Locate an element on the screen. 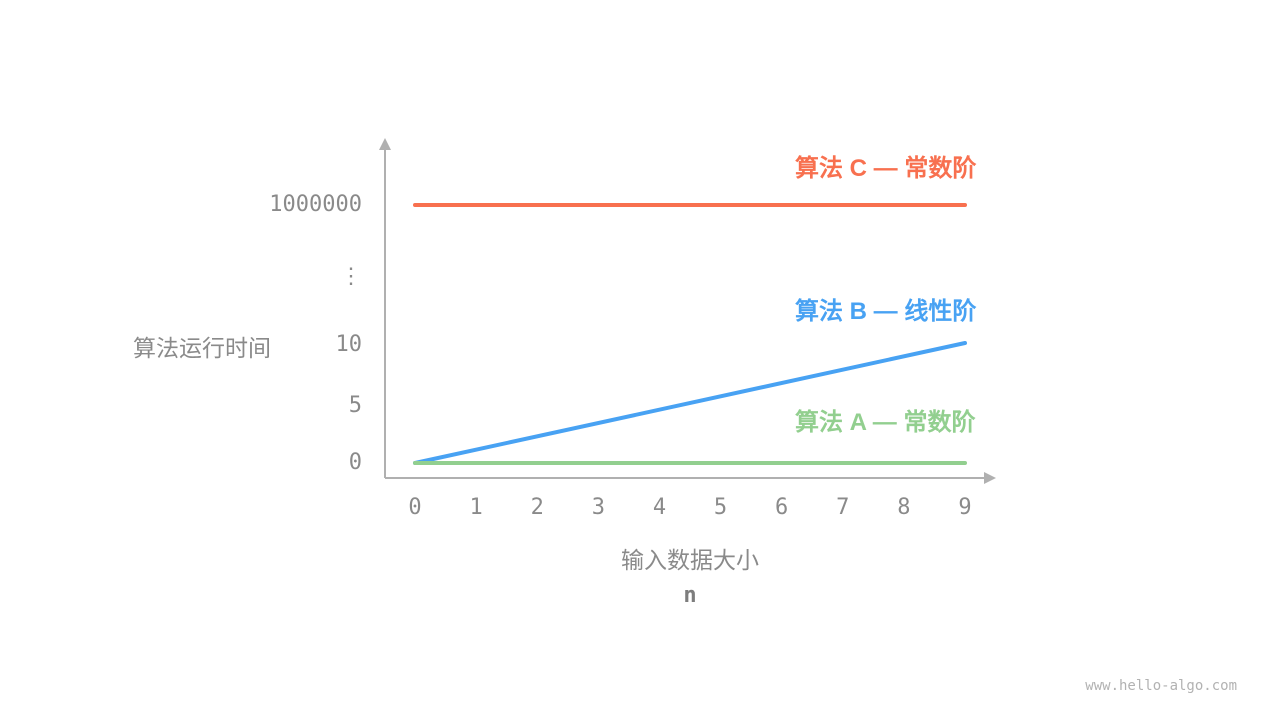 The image size is (1280, 720). x-axis-variable-label: n is located at coordinates (690, 595).